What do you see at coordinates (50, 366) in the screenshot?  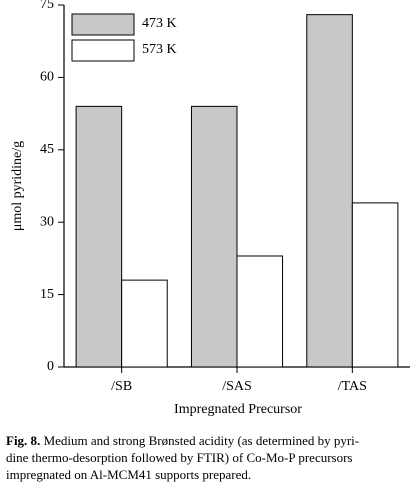 I see `y-tick-label: 0` at bounding box center [50, 366].